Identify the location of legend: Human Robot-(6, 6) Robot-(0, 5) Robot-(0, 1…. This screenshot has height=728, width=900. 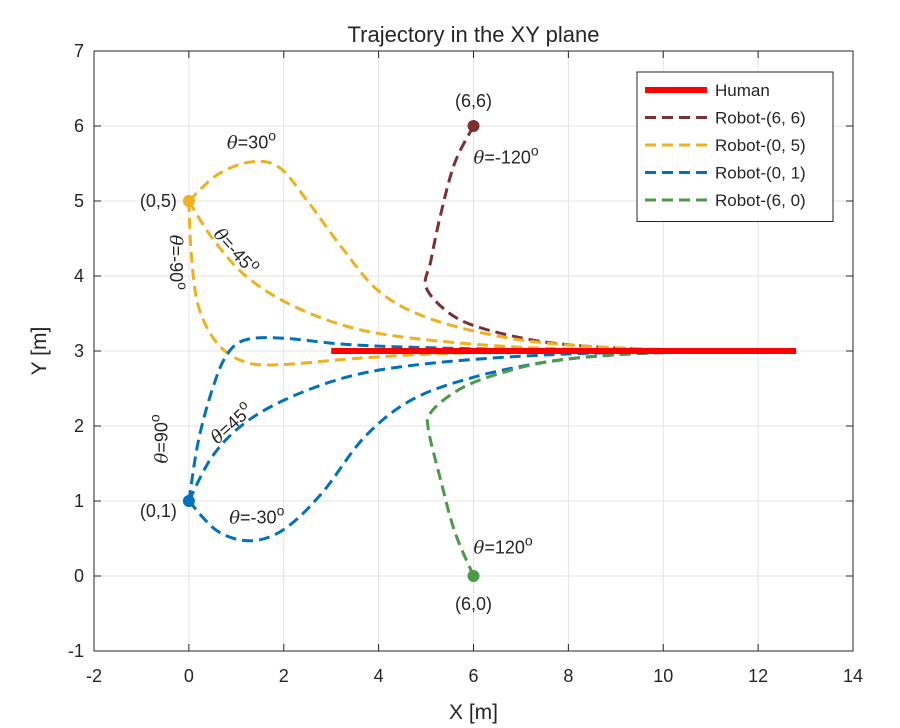
(735, 146).